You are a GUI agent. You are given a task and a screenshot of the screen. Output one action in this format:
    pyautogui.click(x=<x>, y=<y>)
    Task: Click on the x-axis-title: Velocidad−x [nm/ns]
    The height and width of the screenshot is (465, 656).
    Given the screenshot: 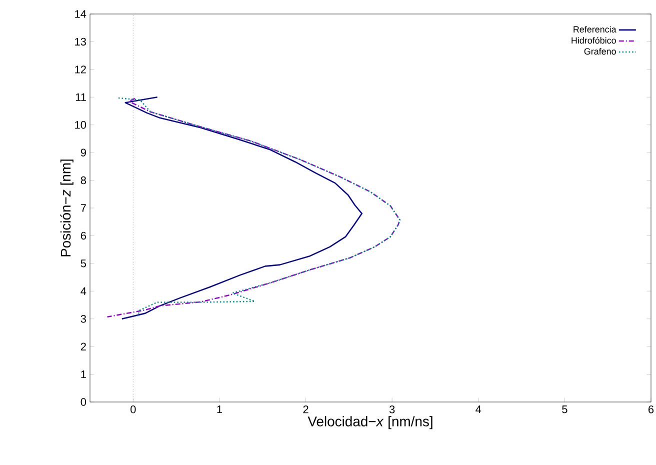 What is the action you would take?
    pyautogui.click(x=370, y=423)
    